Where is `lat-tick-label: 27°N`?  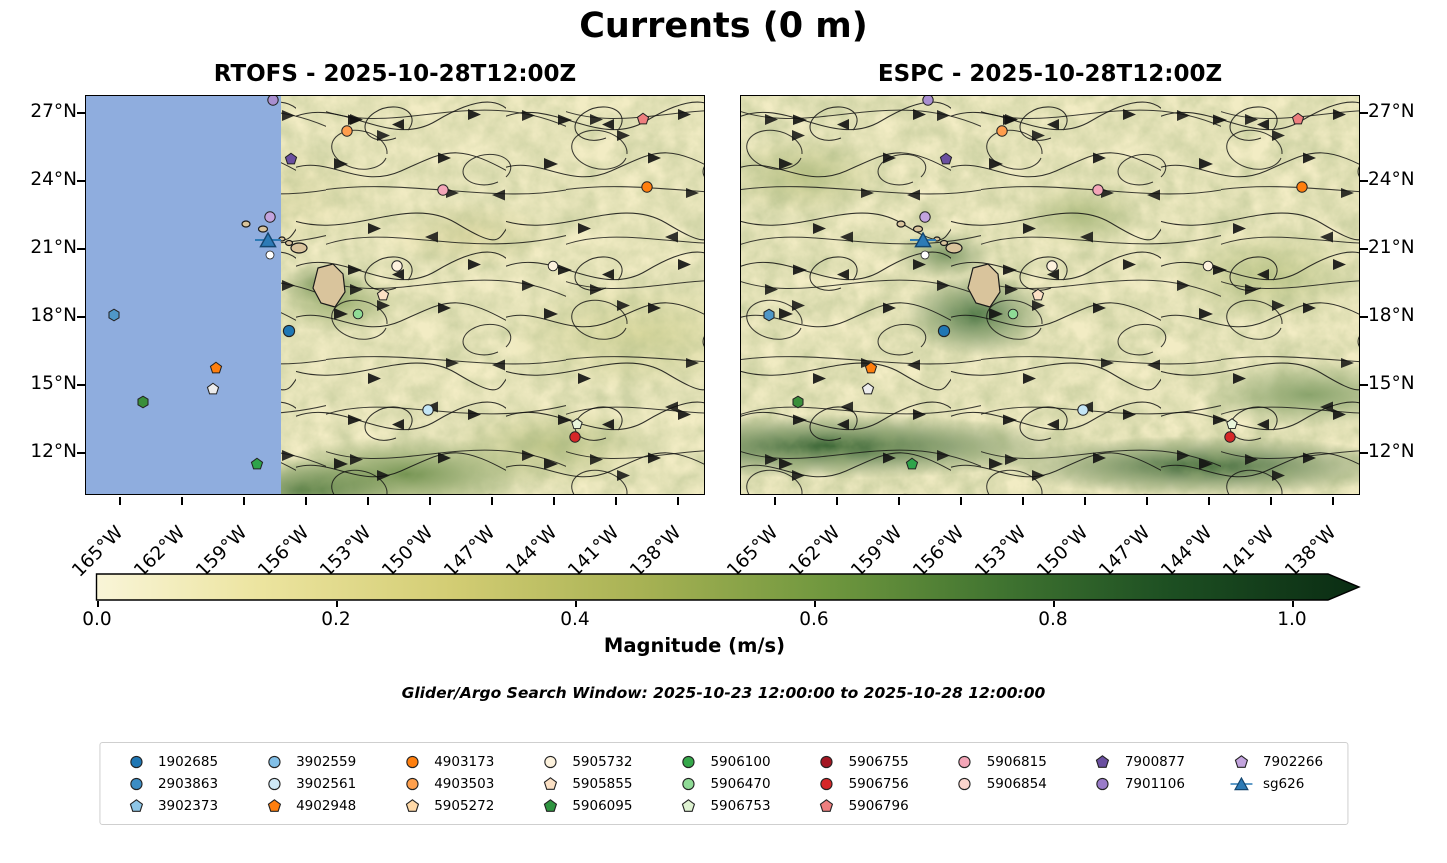
lat-tick-label: 27°N is located at coordinates (1391, 111).